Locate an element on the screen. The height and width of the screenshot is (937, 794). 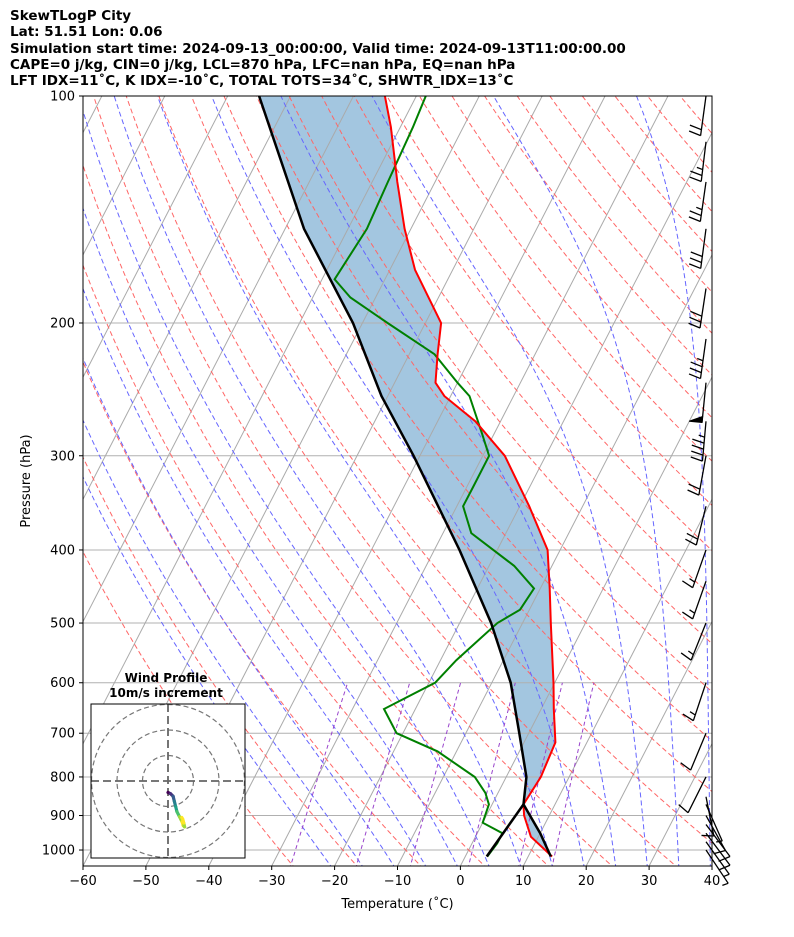
y-tick-label: 200 is located at coordinates (62, 323).